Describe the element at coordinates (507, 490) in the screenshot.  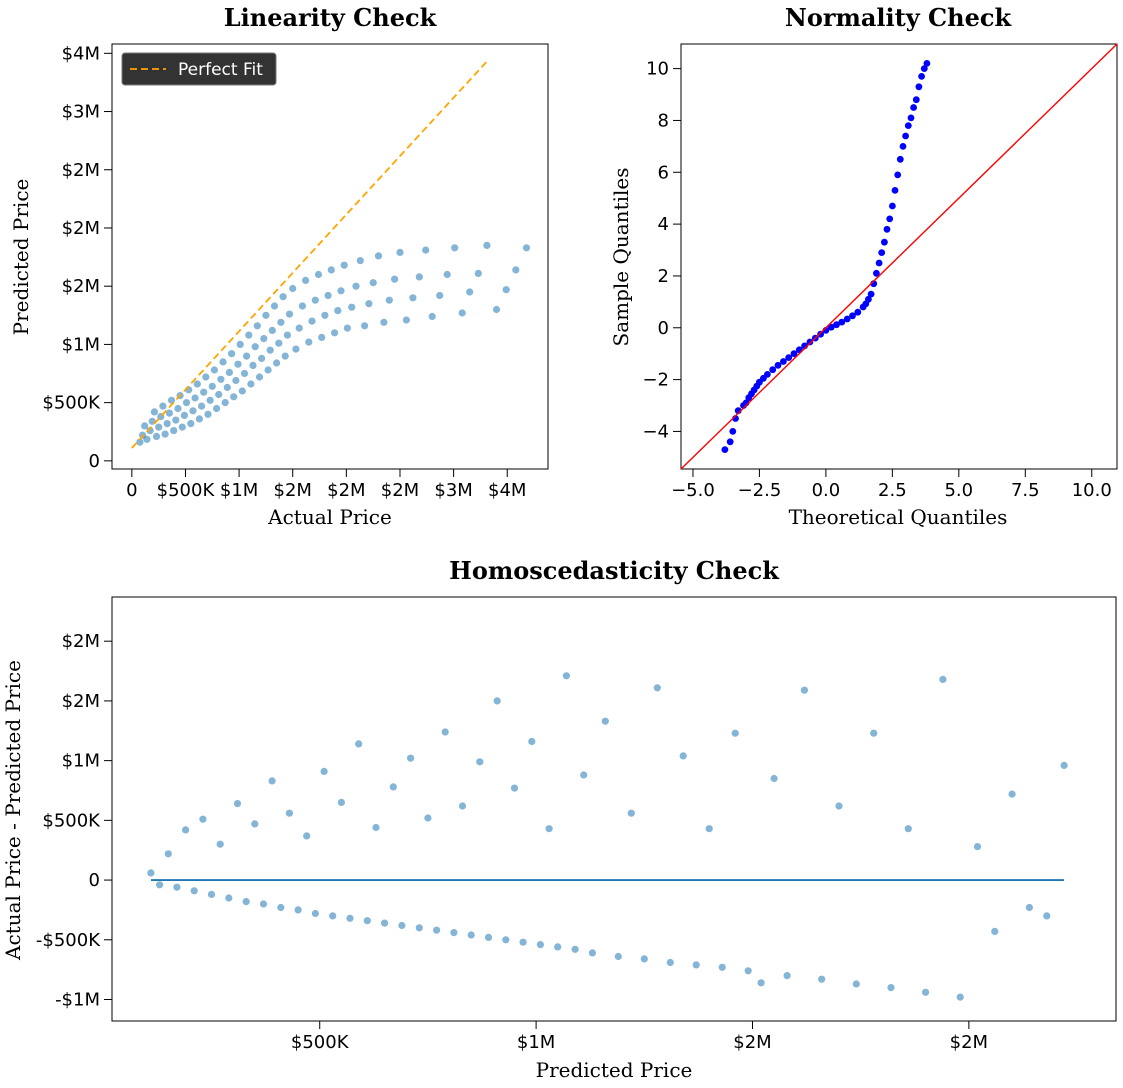
I see `x-tick-label: $4M` at that location.